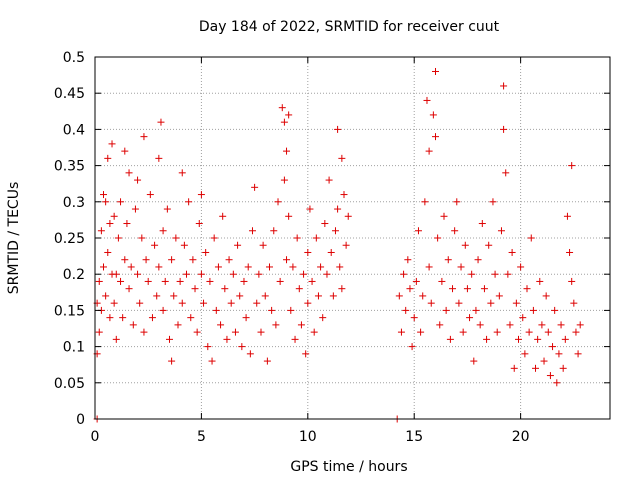 This screenshot has width=640, height=480. Describe the element at coordinates (521, 437) in the screenshot. I see `x-tick-label: 20` at that location.